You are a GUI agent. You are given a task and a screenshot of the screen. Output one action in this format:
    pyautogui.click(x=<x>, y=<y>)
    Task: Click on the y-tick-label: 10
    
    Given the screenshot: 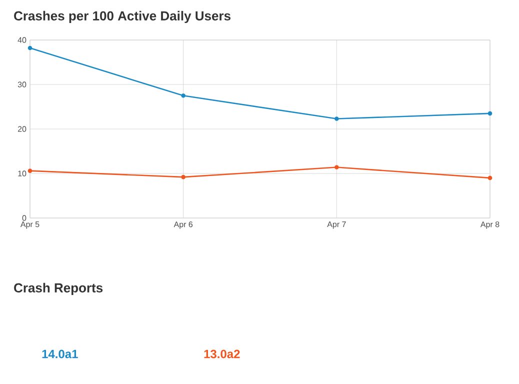 What is the action you would take?
    pyautogui.click(x=22, y=173)
    